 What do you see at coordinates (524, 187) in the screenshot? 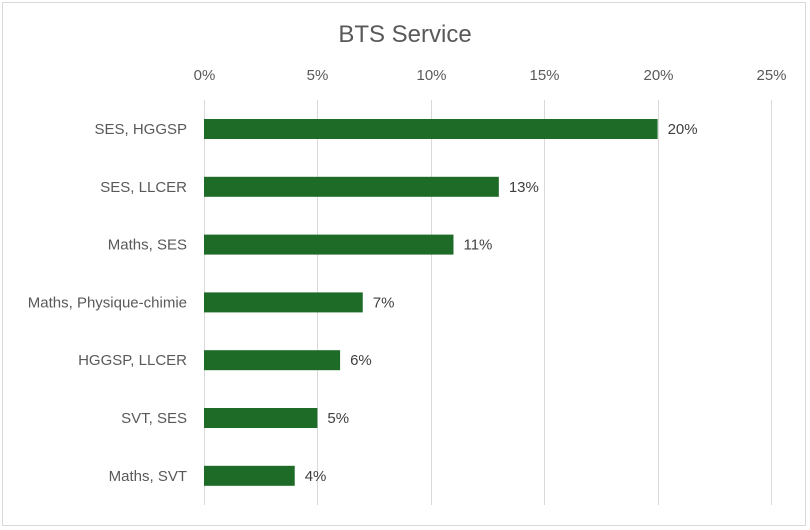
I see `data-label: 13%` at bounding box center [524, 187].